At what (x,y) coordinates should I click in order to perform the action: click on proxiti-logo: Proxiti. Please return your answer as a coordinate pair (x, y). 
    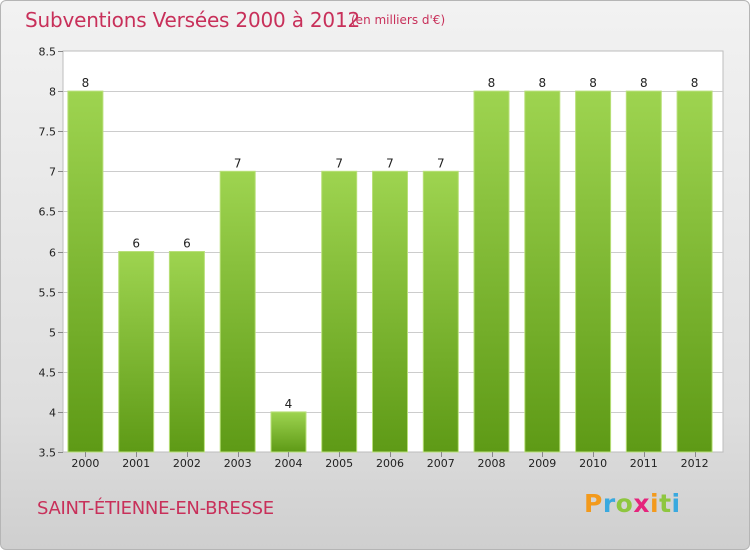
    Looking at the image, I should click on (632, 503).